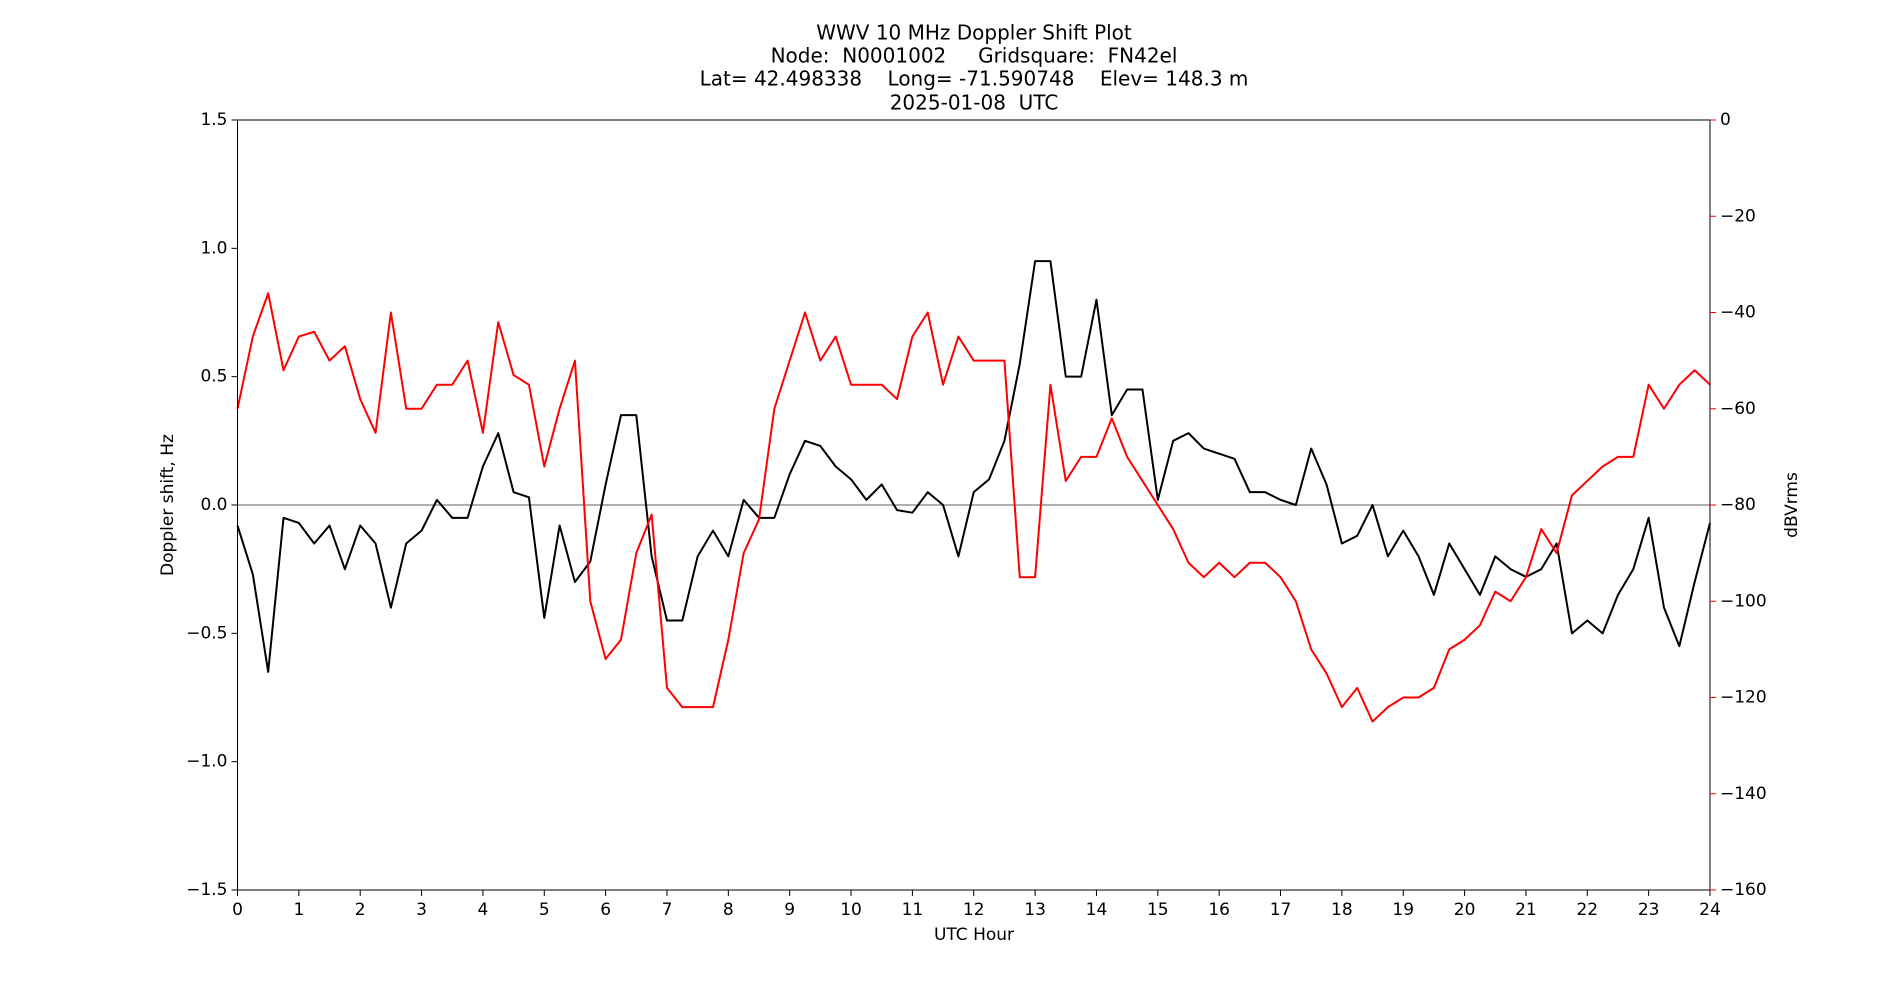 Image resolution: width=1900 pixels, height=1000 pixels. I want to click on y-axis-label: Doppler shift, Hz, so click(168, 505).